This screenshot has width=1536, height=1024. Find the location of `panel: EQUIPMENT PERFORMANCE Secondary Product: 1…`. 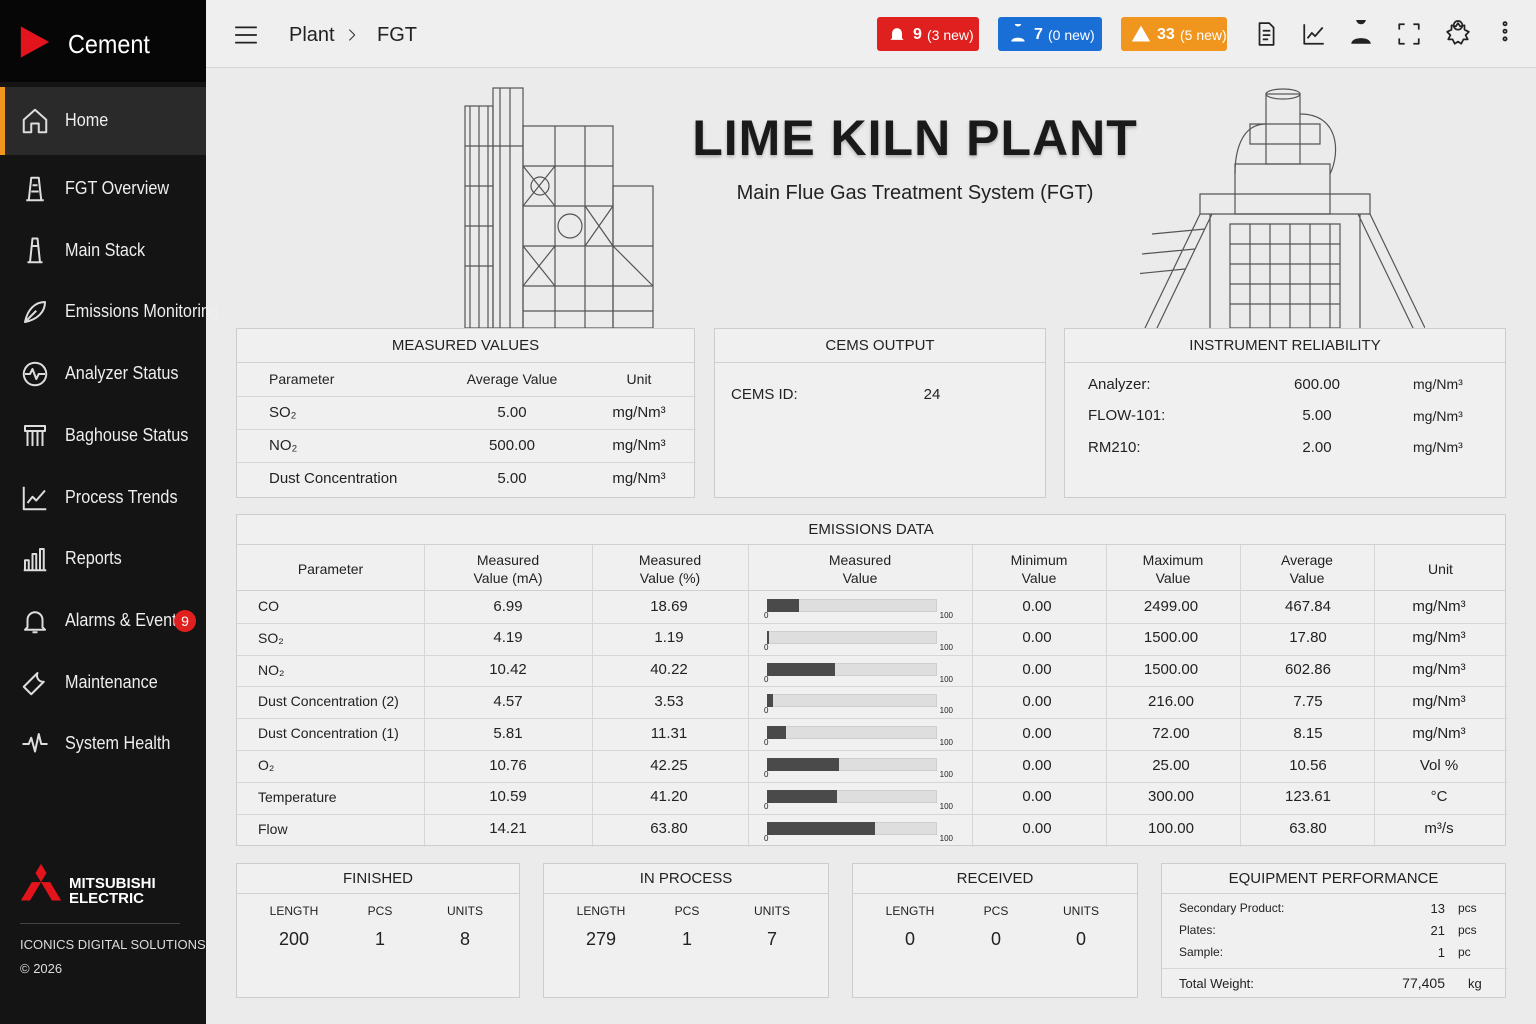

panel: EQUIPMENT PERFORMANCE Secondary Product: 1… is located at coordinates (1334, 930).